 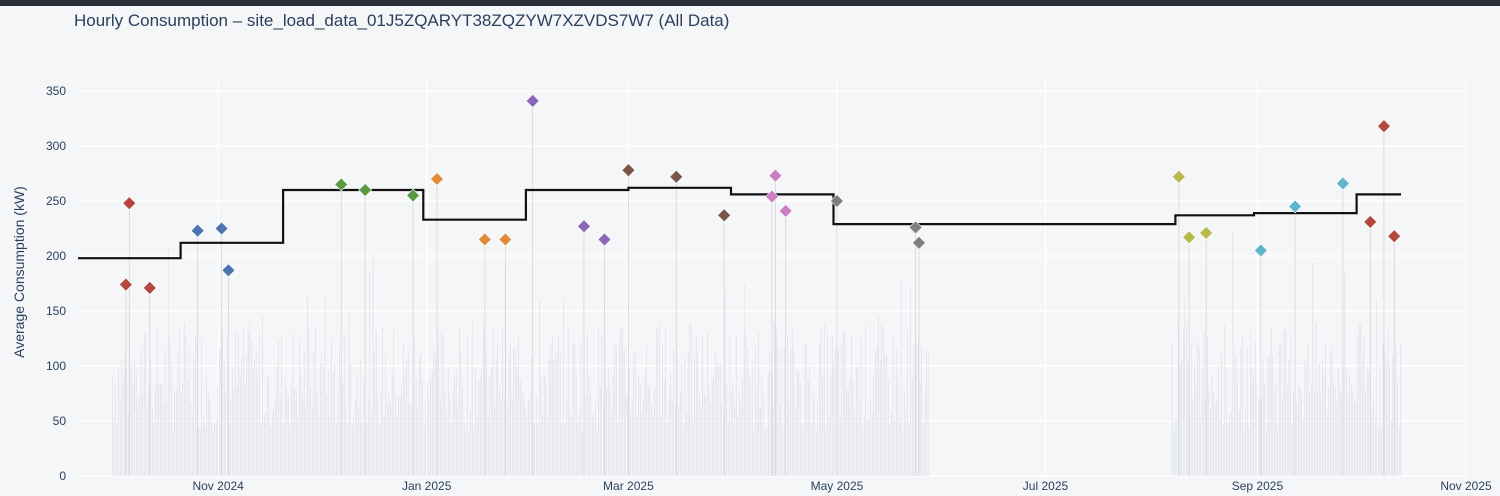 I want to click on monthly-average-path, so click(x=739, y=223).